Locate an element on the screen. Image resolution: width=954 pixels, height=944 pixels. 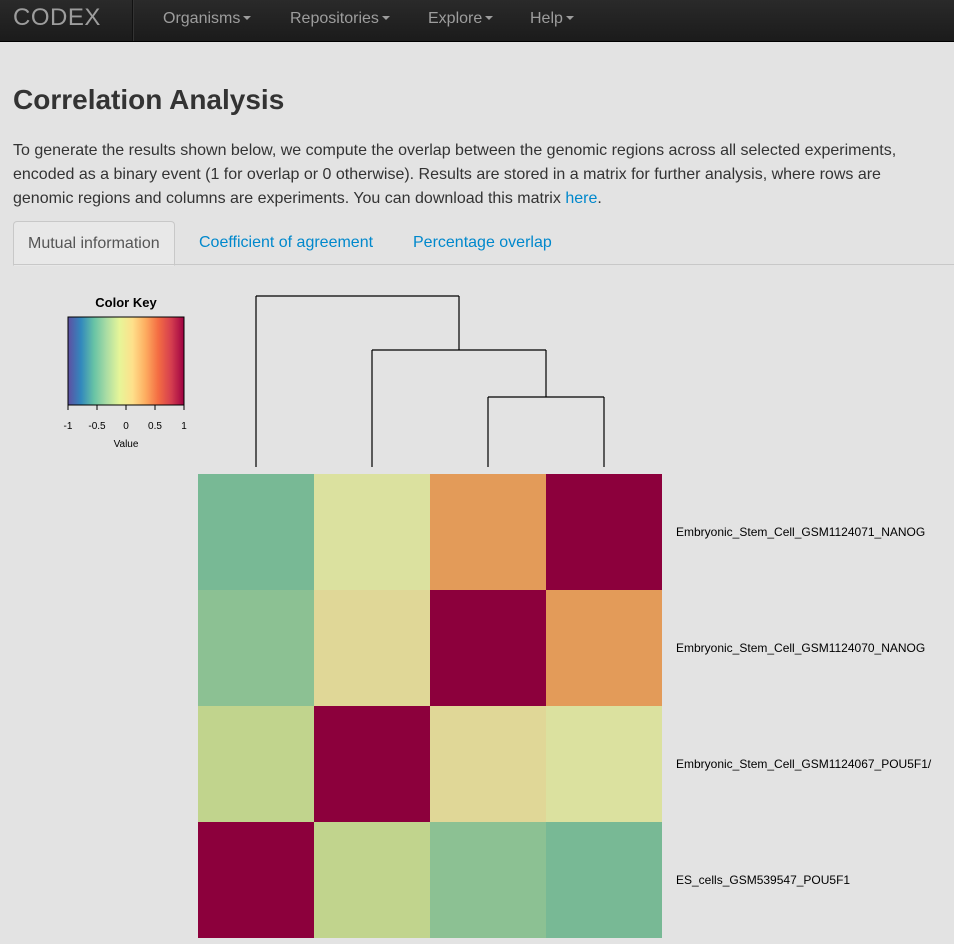
color-key: Color Key -1 -0.5 0 0.5 1 Value is located at coordinates (126, 372).